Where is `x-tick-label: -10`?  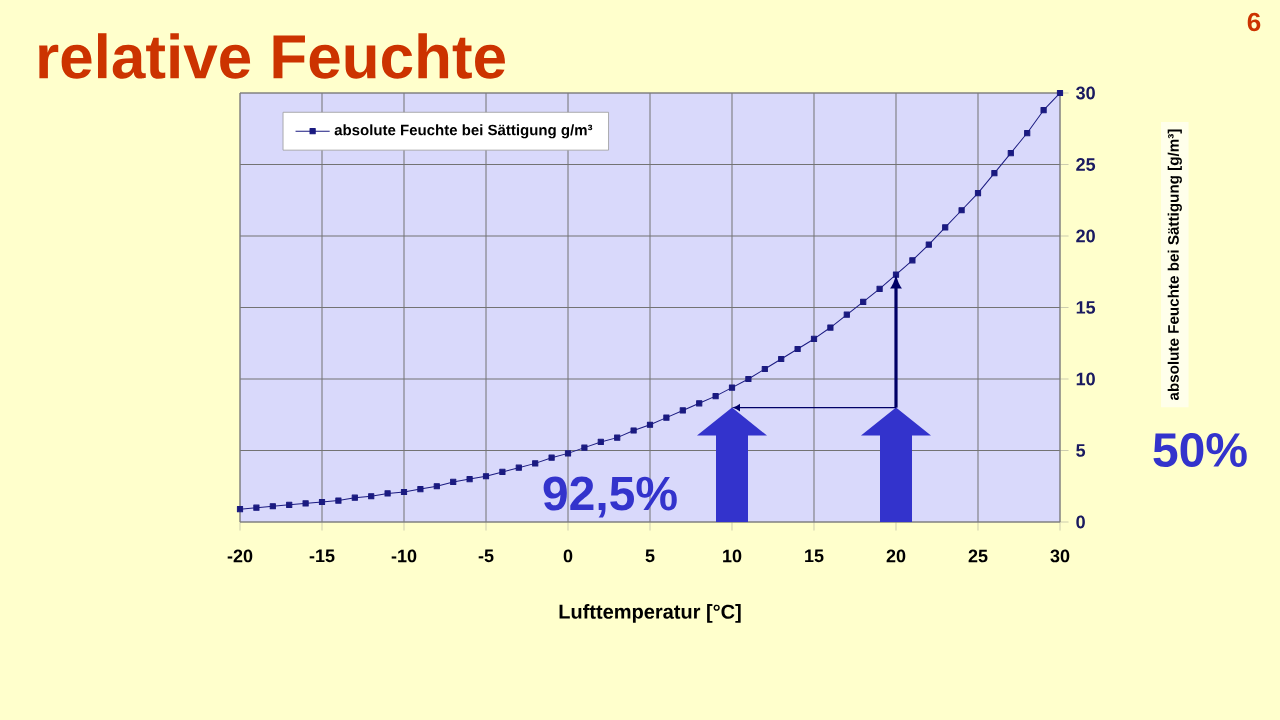
x-tick-label: -10 is located at coordinates (404, 556).